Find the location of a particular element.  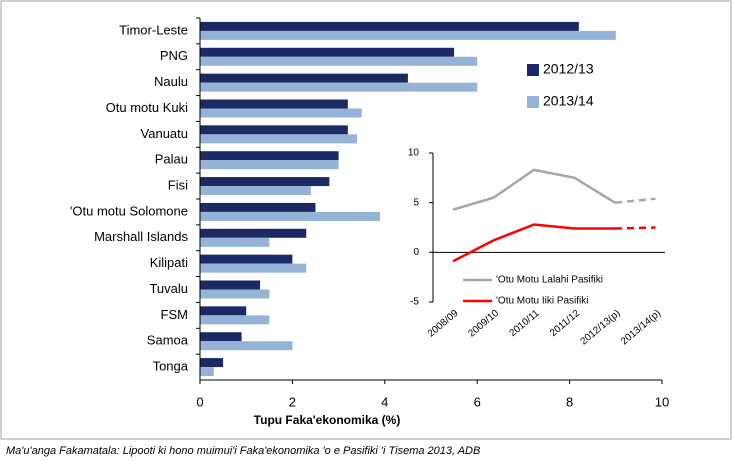

legend-label: 'Otu Motu Iiki Pasifiki is located at coordinates (542, 301).